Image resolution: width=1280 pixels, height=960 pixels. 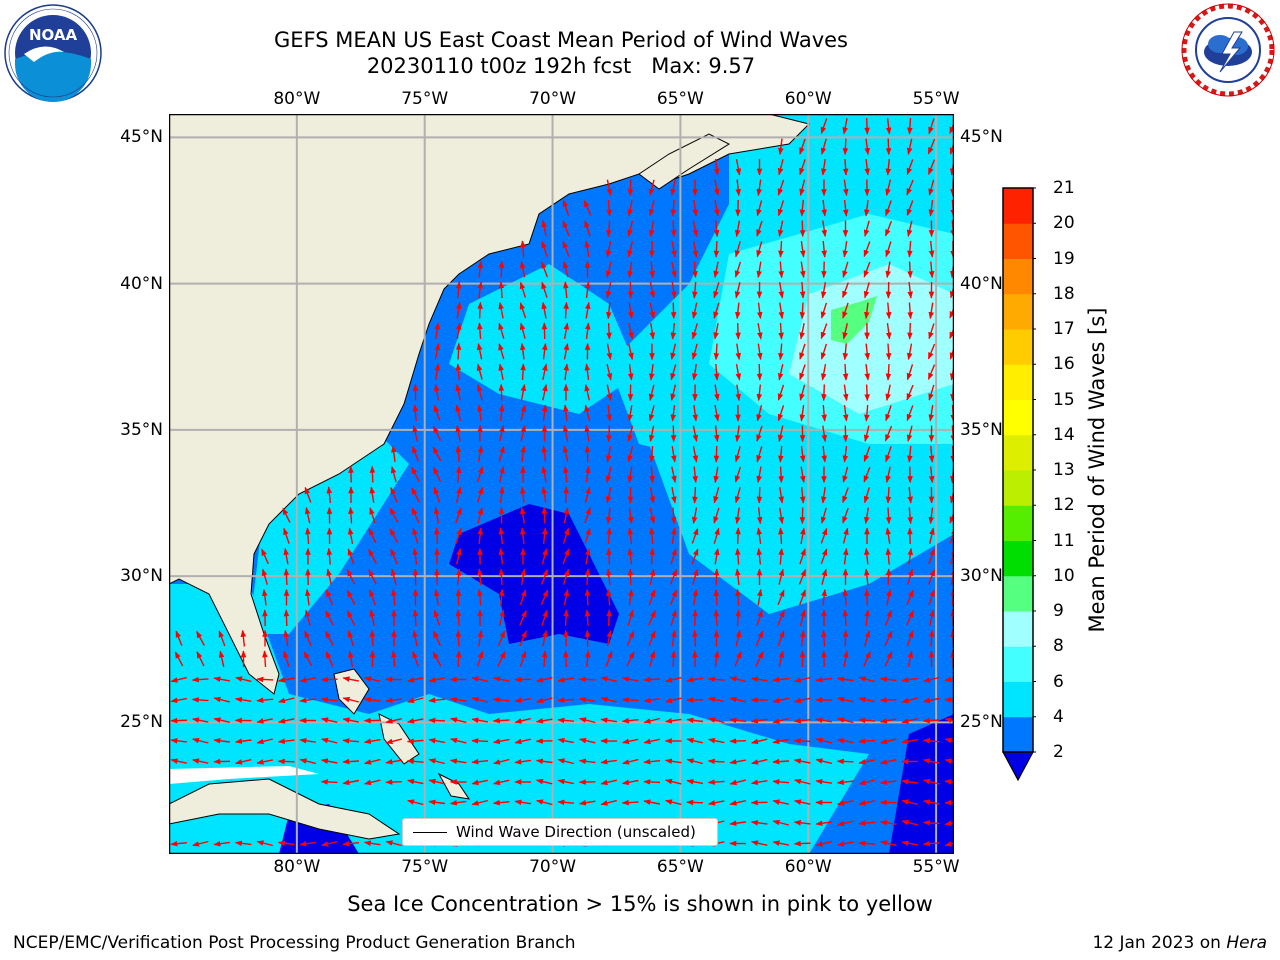 I want to click on colorbar-tick-label: 10, so click(x=1064, y=575).